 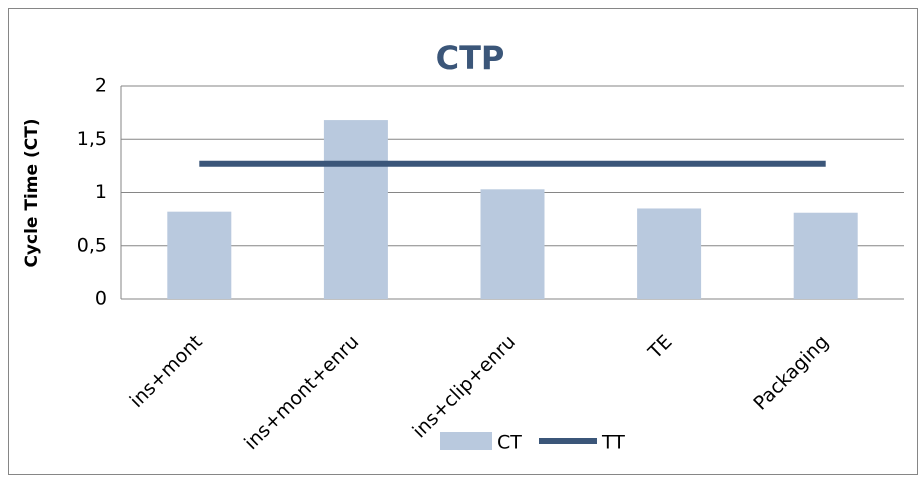 What do you see at coordinates (470, 58) in the screenshot?
I see `chart-title: CTP` at bounding box center [470, 58].